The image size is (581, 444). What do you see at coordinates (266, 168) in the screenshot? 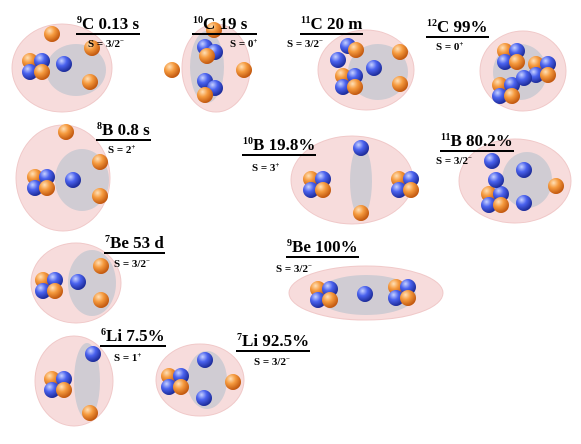
I see `spin-label: S = 3+` at bounding box center [266, 168].